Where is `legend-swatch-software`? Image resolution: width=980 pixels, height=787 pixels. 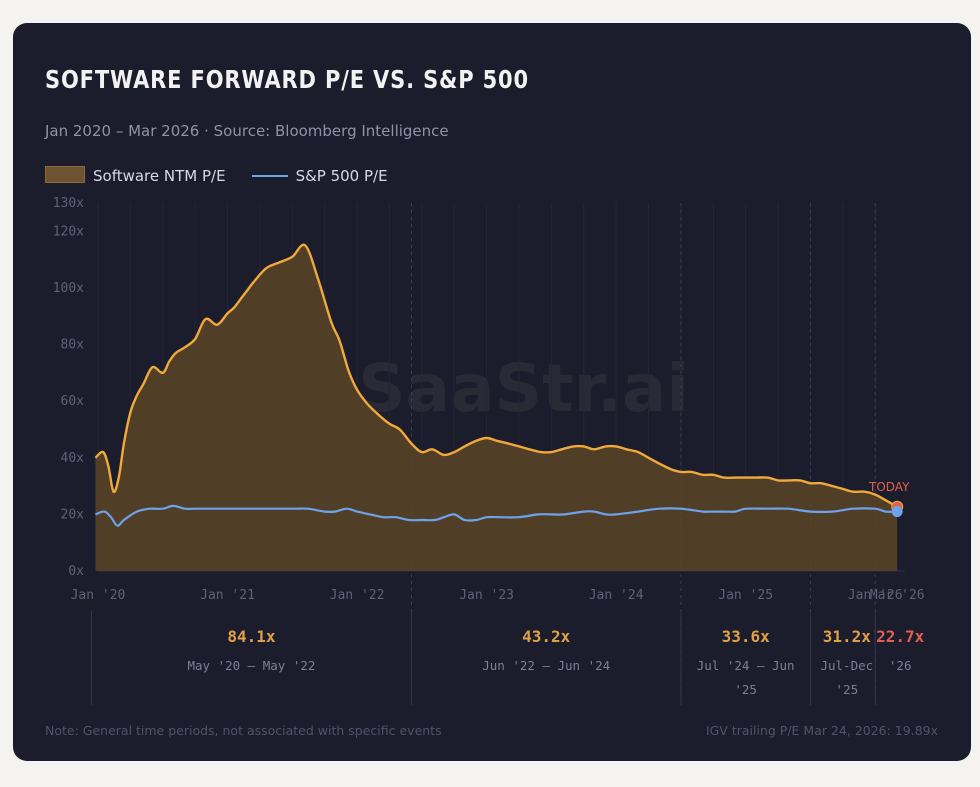
legend-swatch-software is located at coordinates (65, 174).